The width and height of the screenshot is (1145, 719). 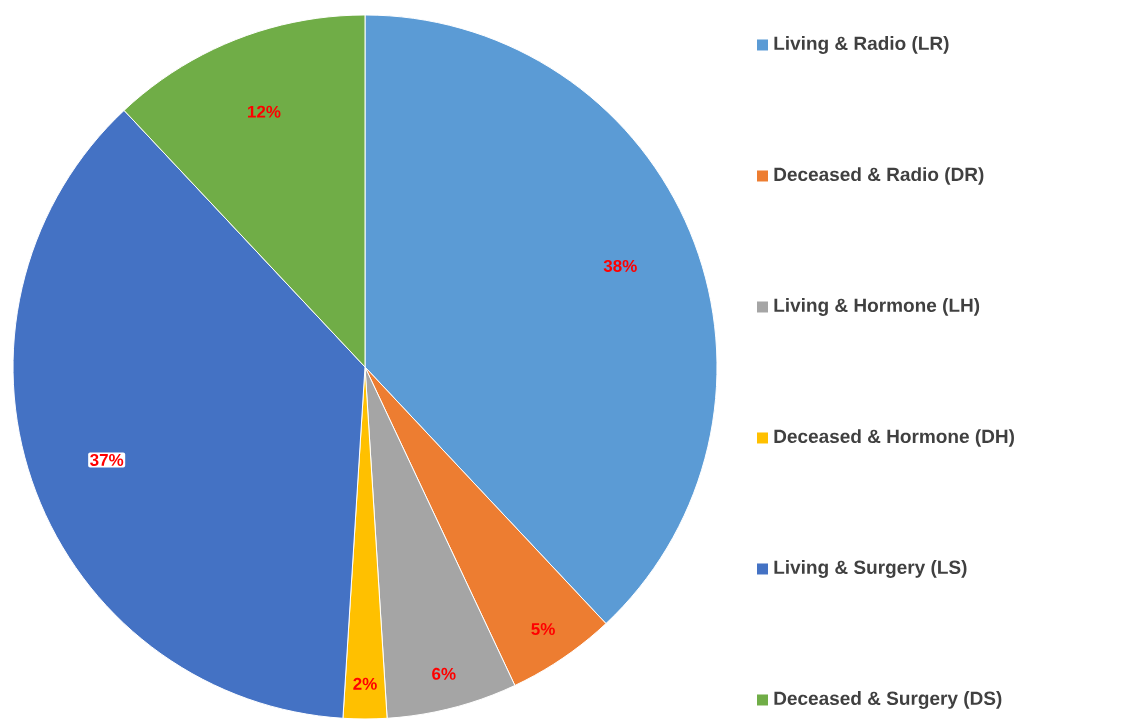 What do you see at coordinates (264, 111) in the screenshot?
I see `data-label: 12%` at bounding box center [264, 111].